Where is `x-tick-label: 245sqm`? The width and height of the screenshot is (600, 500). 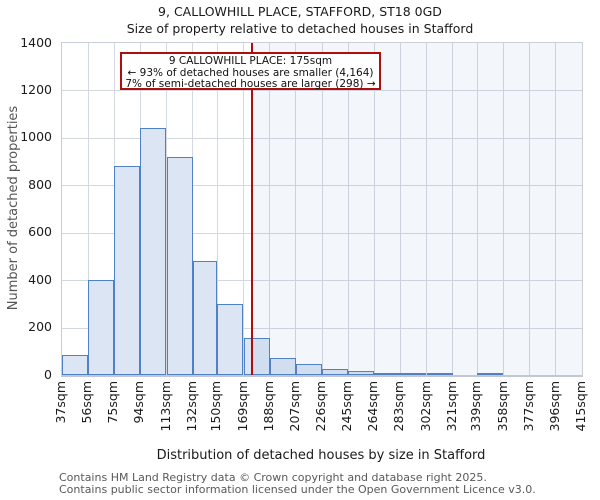
x-tick-label: 245sqm is located at coordinates (347, 406).